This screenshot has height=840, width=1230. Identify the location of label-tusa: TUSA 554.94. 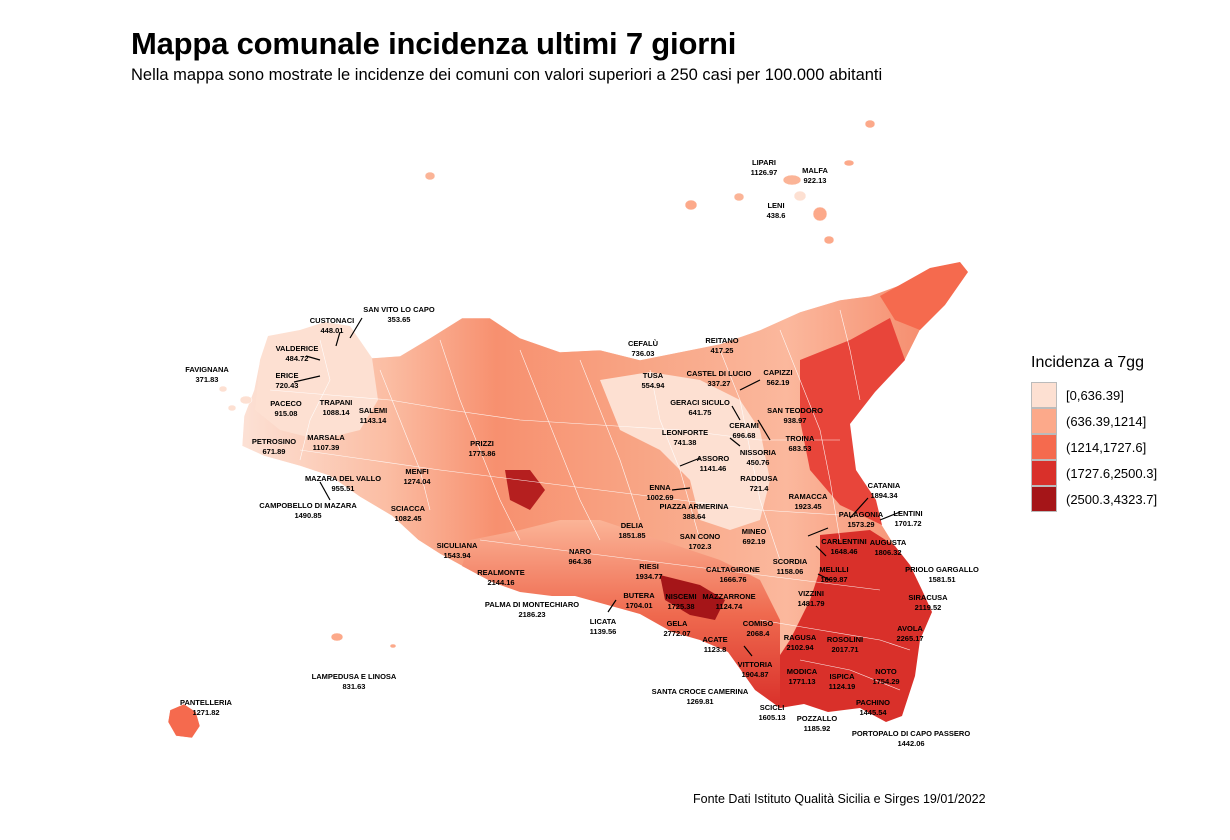
(654, 380).